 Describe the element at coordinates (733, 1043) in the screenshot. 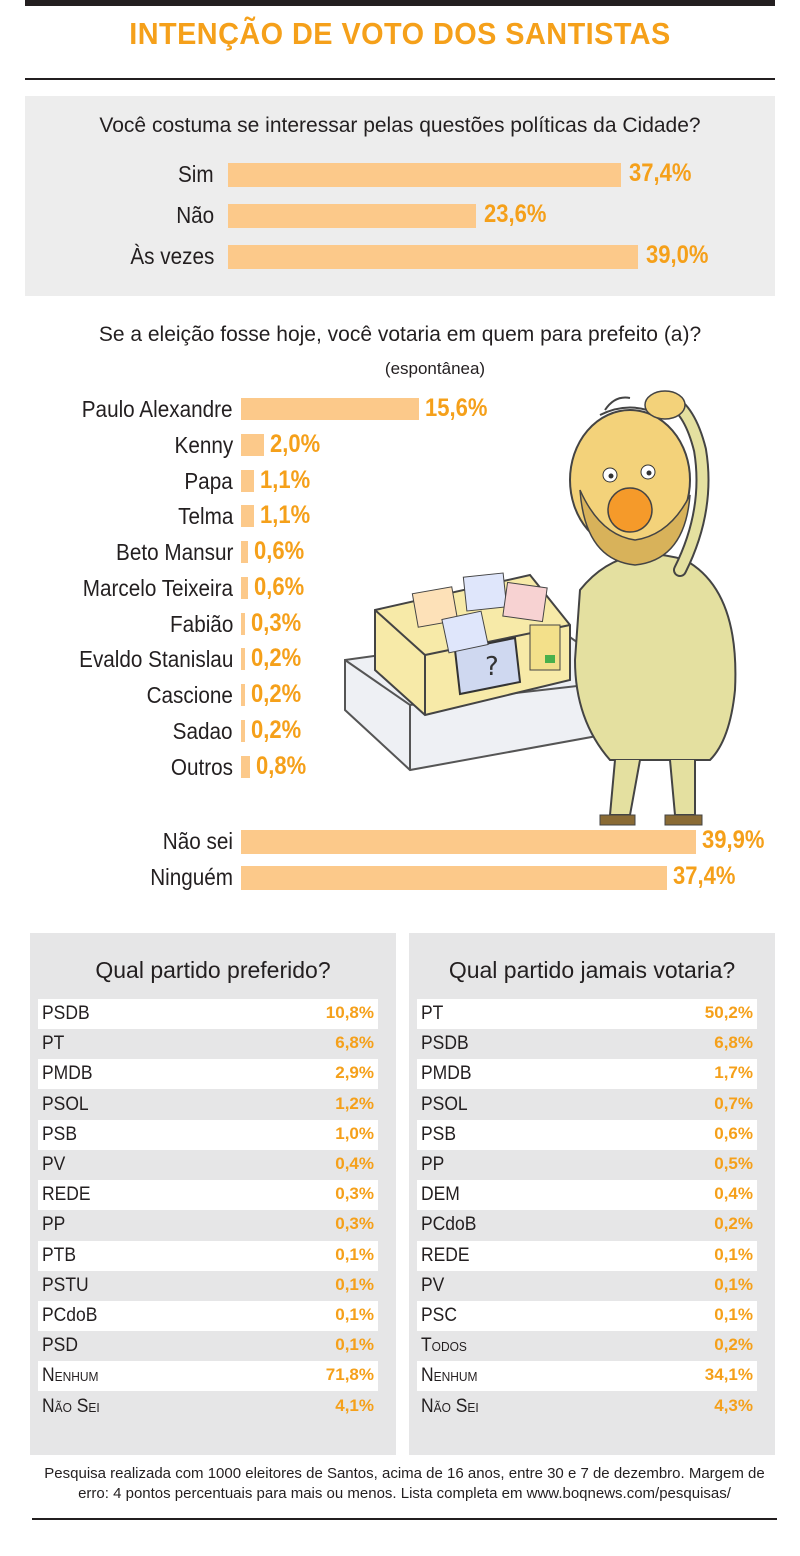

I see `rejected-party-value: 6,8%` at that location.